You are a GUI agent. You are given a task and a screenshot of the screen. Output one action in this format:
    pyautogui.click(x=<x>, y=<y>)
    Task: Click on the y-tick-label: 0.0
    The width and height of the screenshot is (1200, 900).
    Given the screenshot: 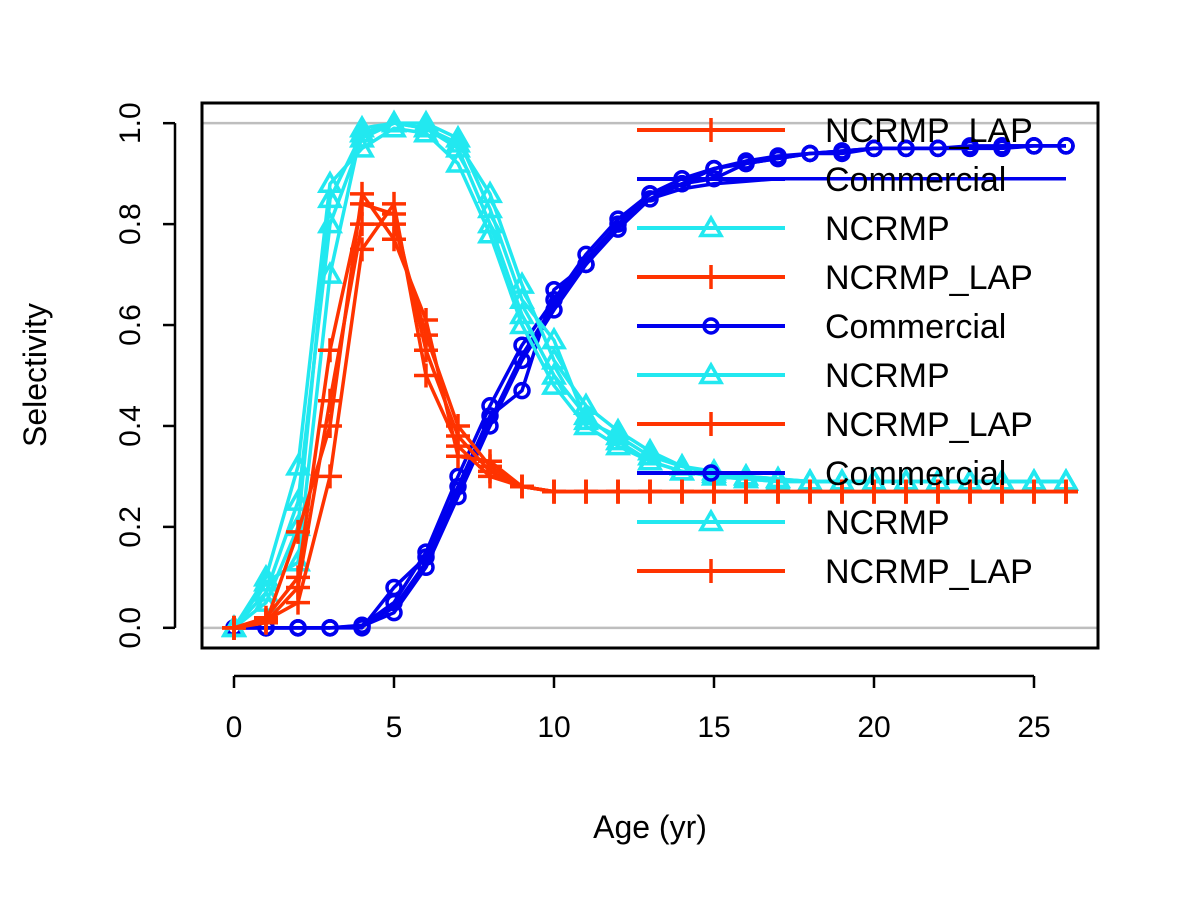 What is the action you would take?
    pyautogui.click(x=130, y=628)
    